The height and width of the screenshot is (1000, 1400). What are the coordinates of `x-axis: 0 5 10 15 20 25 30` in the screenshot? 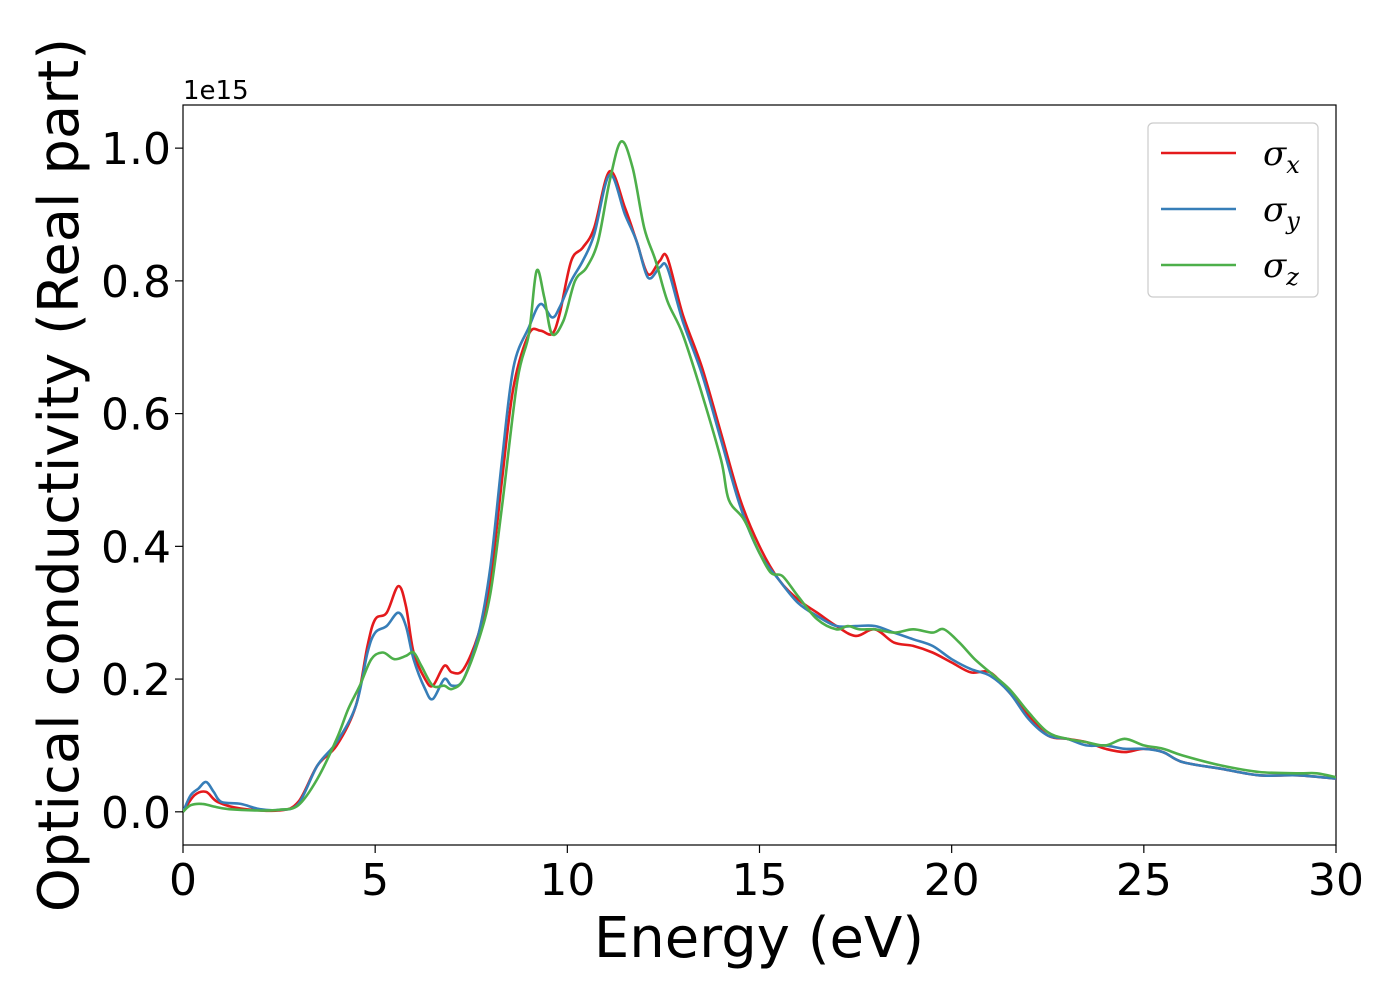 It's located at (766, 875).